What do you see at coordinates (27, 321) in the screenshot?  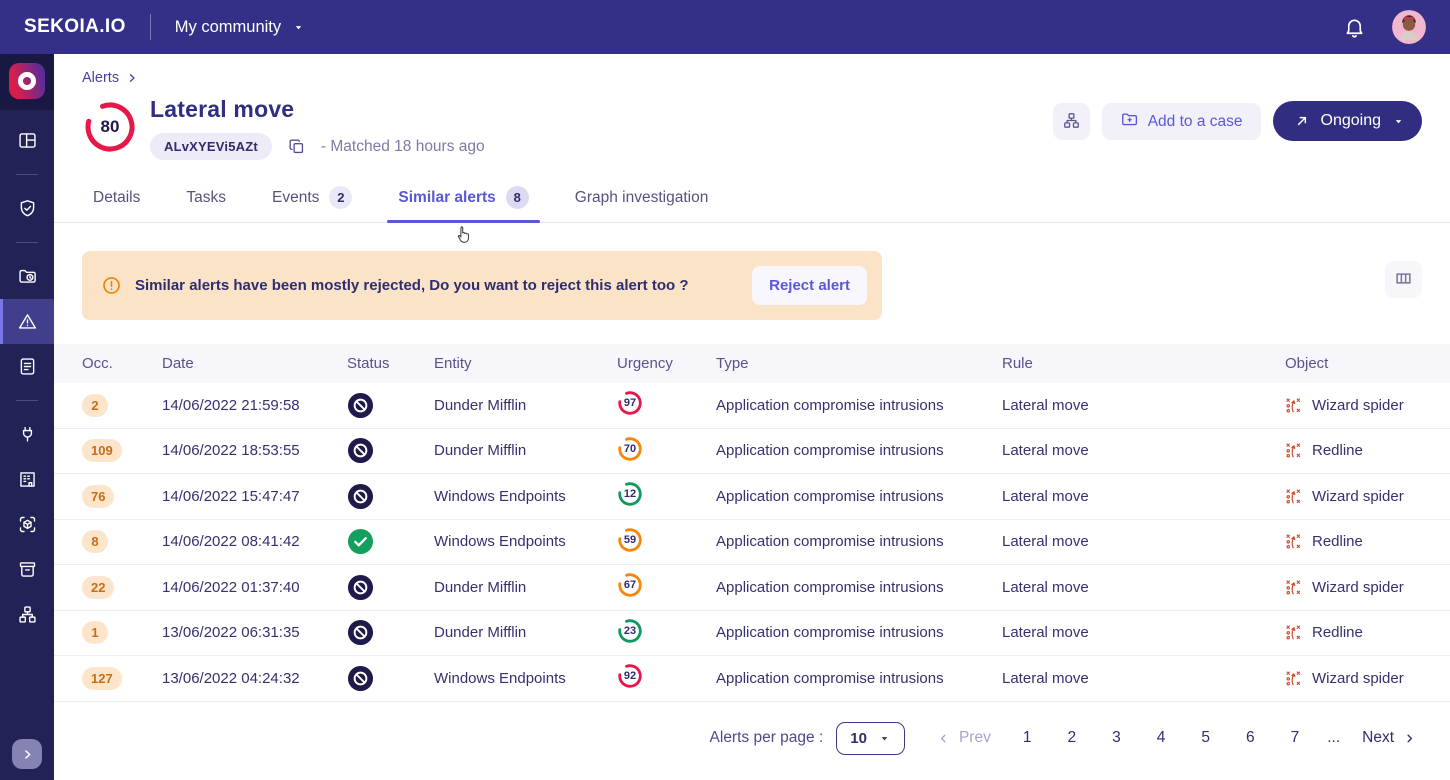 I see `sidebar-item-alerts` at bounding box center [27, 321].